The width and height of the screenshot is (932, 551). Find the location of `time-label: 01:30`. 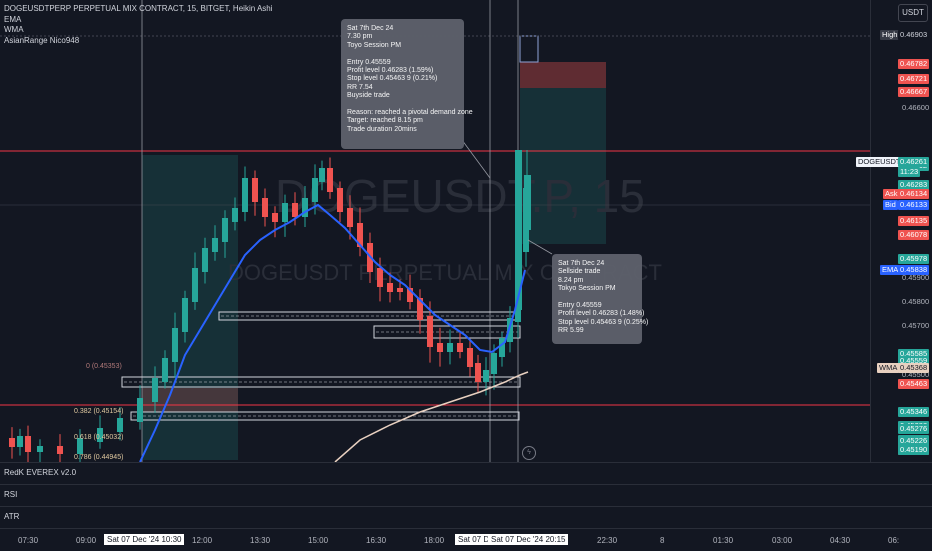

time-label: 01:30 is located at coordinates (723, 540).